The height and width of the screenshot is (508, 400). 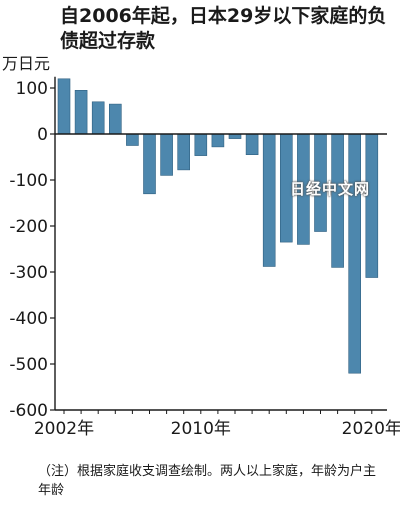 What do you see at coordinates (28, 227) in the screenshot?
I see `y-tick-label: -200` at bounding box center [28, 227].